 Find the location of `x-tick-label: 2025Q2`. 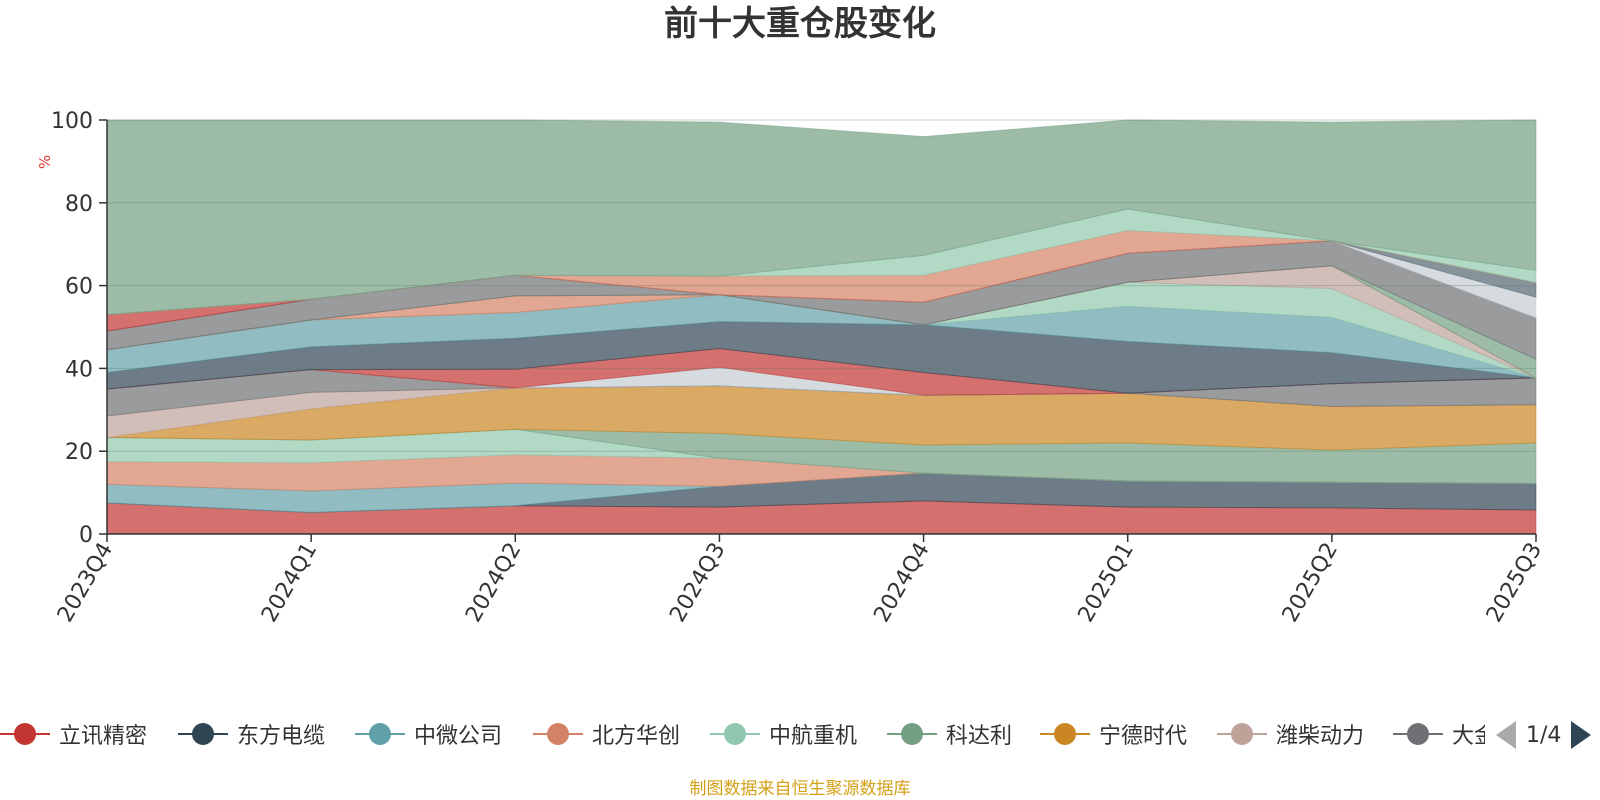

x-tick-label: 2025Q2 is located at coordinates (1310, 583).